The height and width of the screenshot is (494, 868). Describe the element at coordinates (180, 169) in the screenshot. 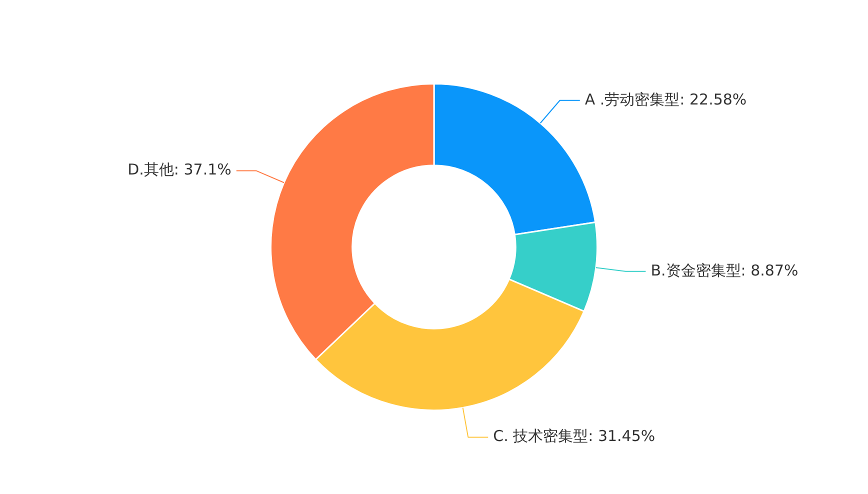

I see `slice-label: D.其他: 37.1%` at that location.